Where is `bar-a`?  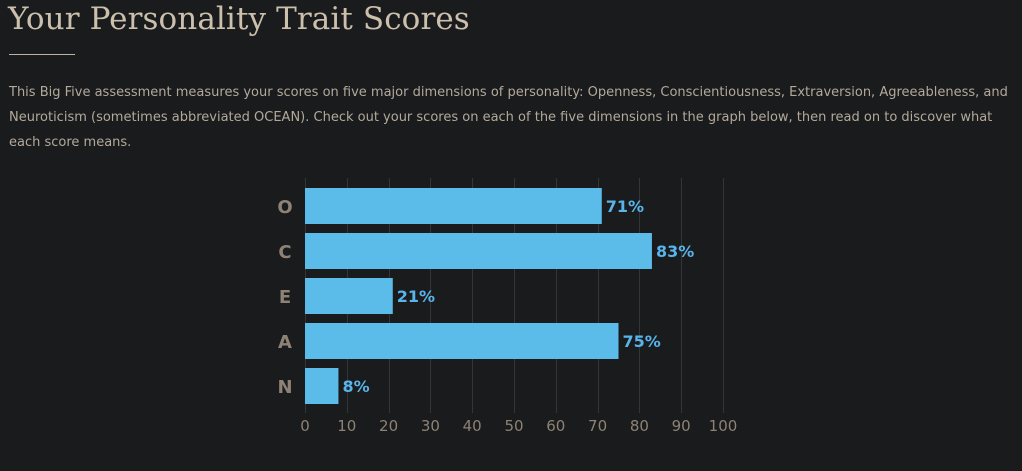 bar-a is located at coordinates (462, 341).